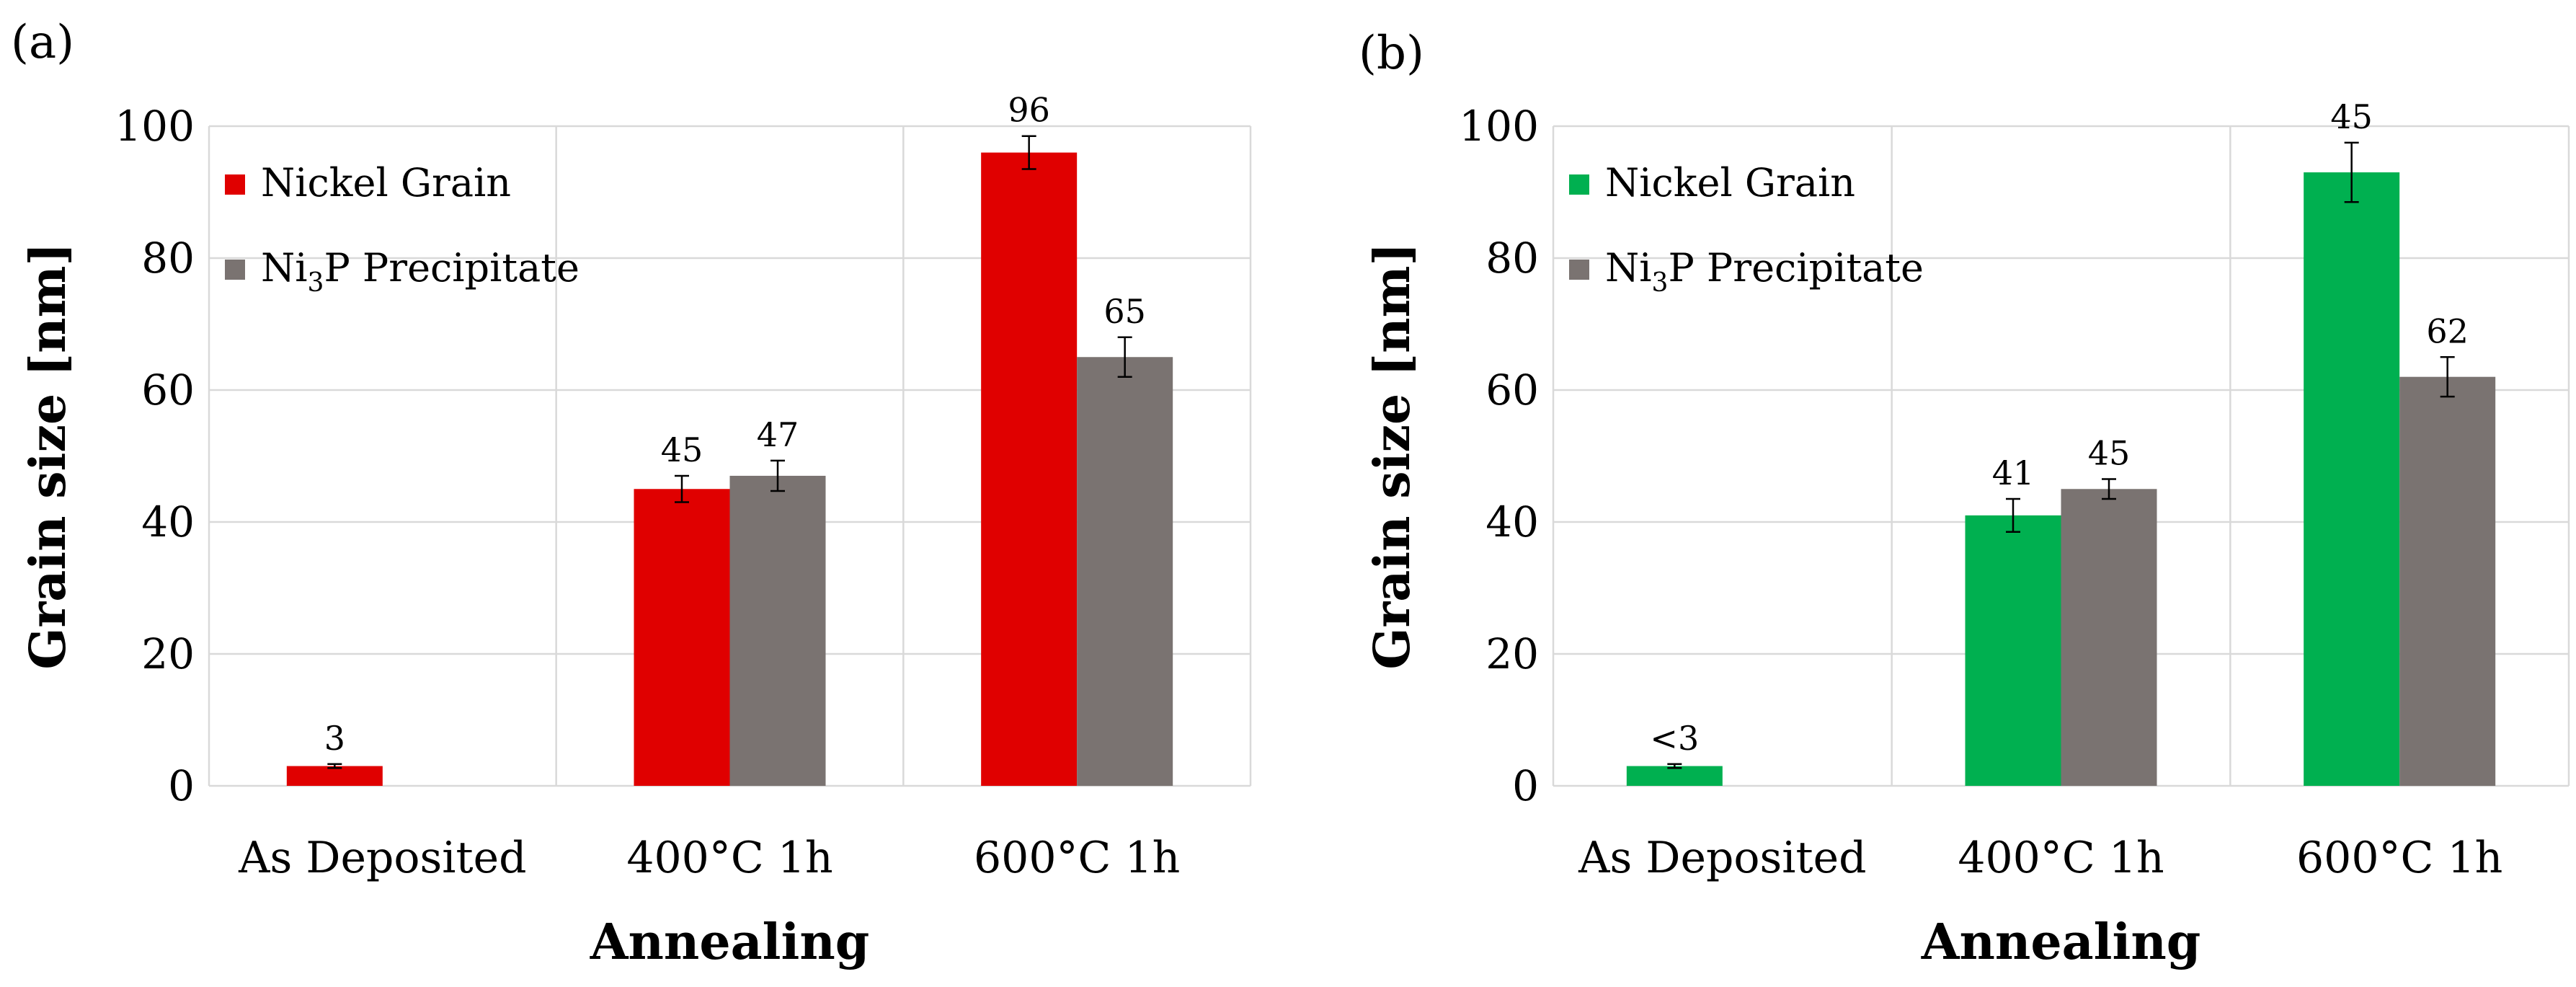 This screenshot has height=987, width=2576. Describe the element at coordinates (1674, 738) in the screenshot. I see `data-label: <3` at that location.